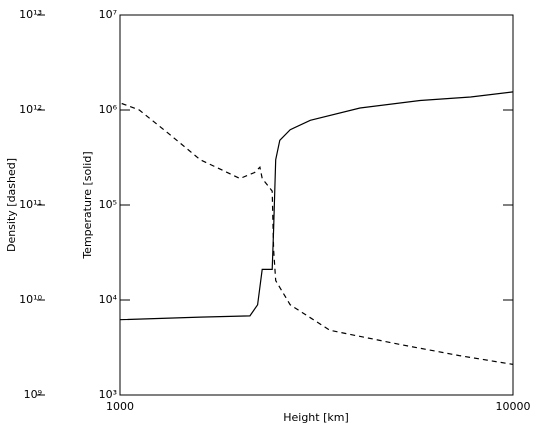  I want to click on y-tick-label: 10¹², so click(30, 109).